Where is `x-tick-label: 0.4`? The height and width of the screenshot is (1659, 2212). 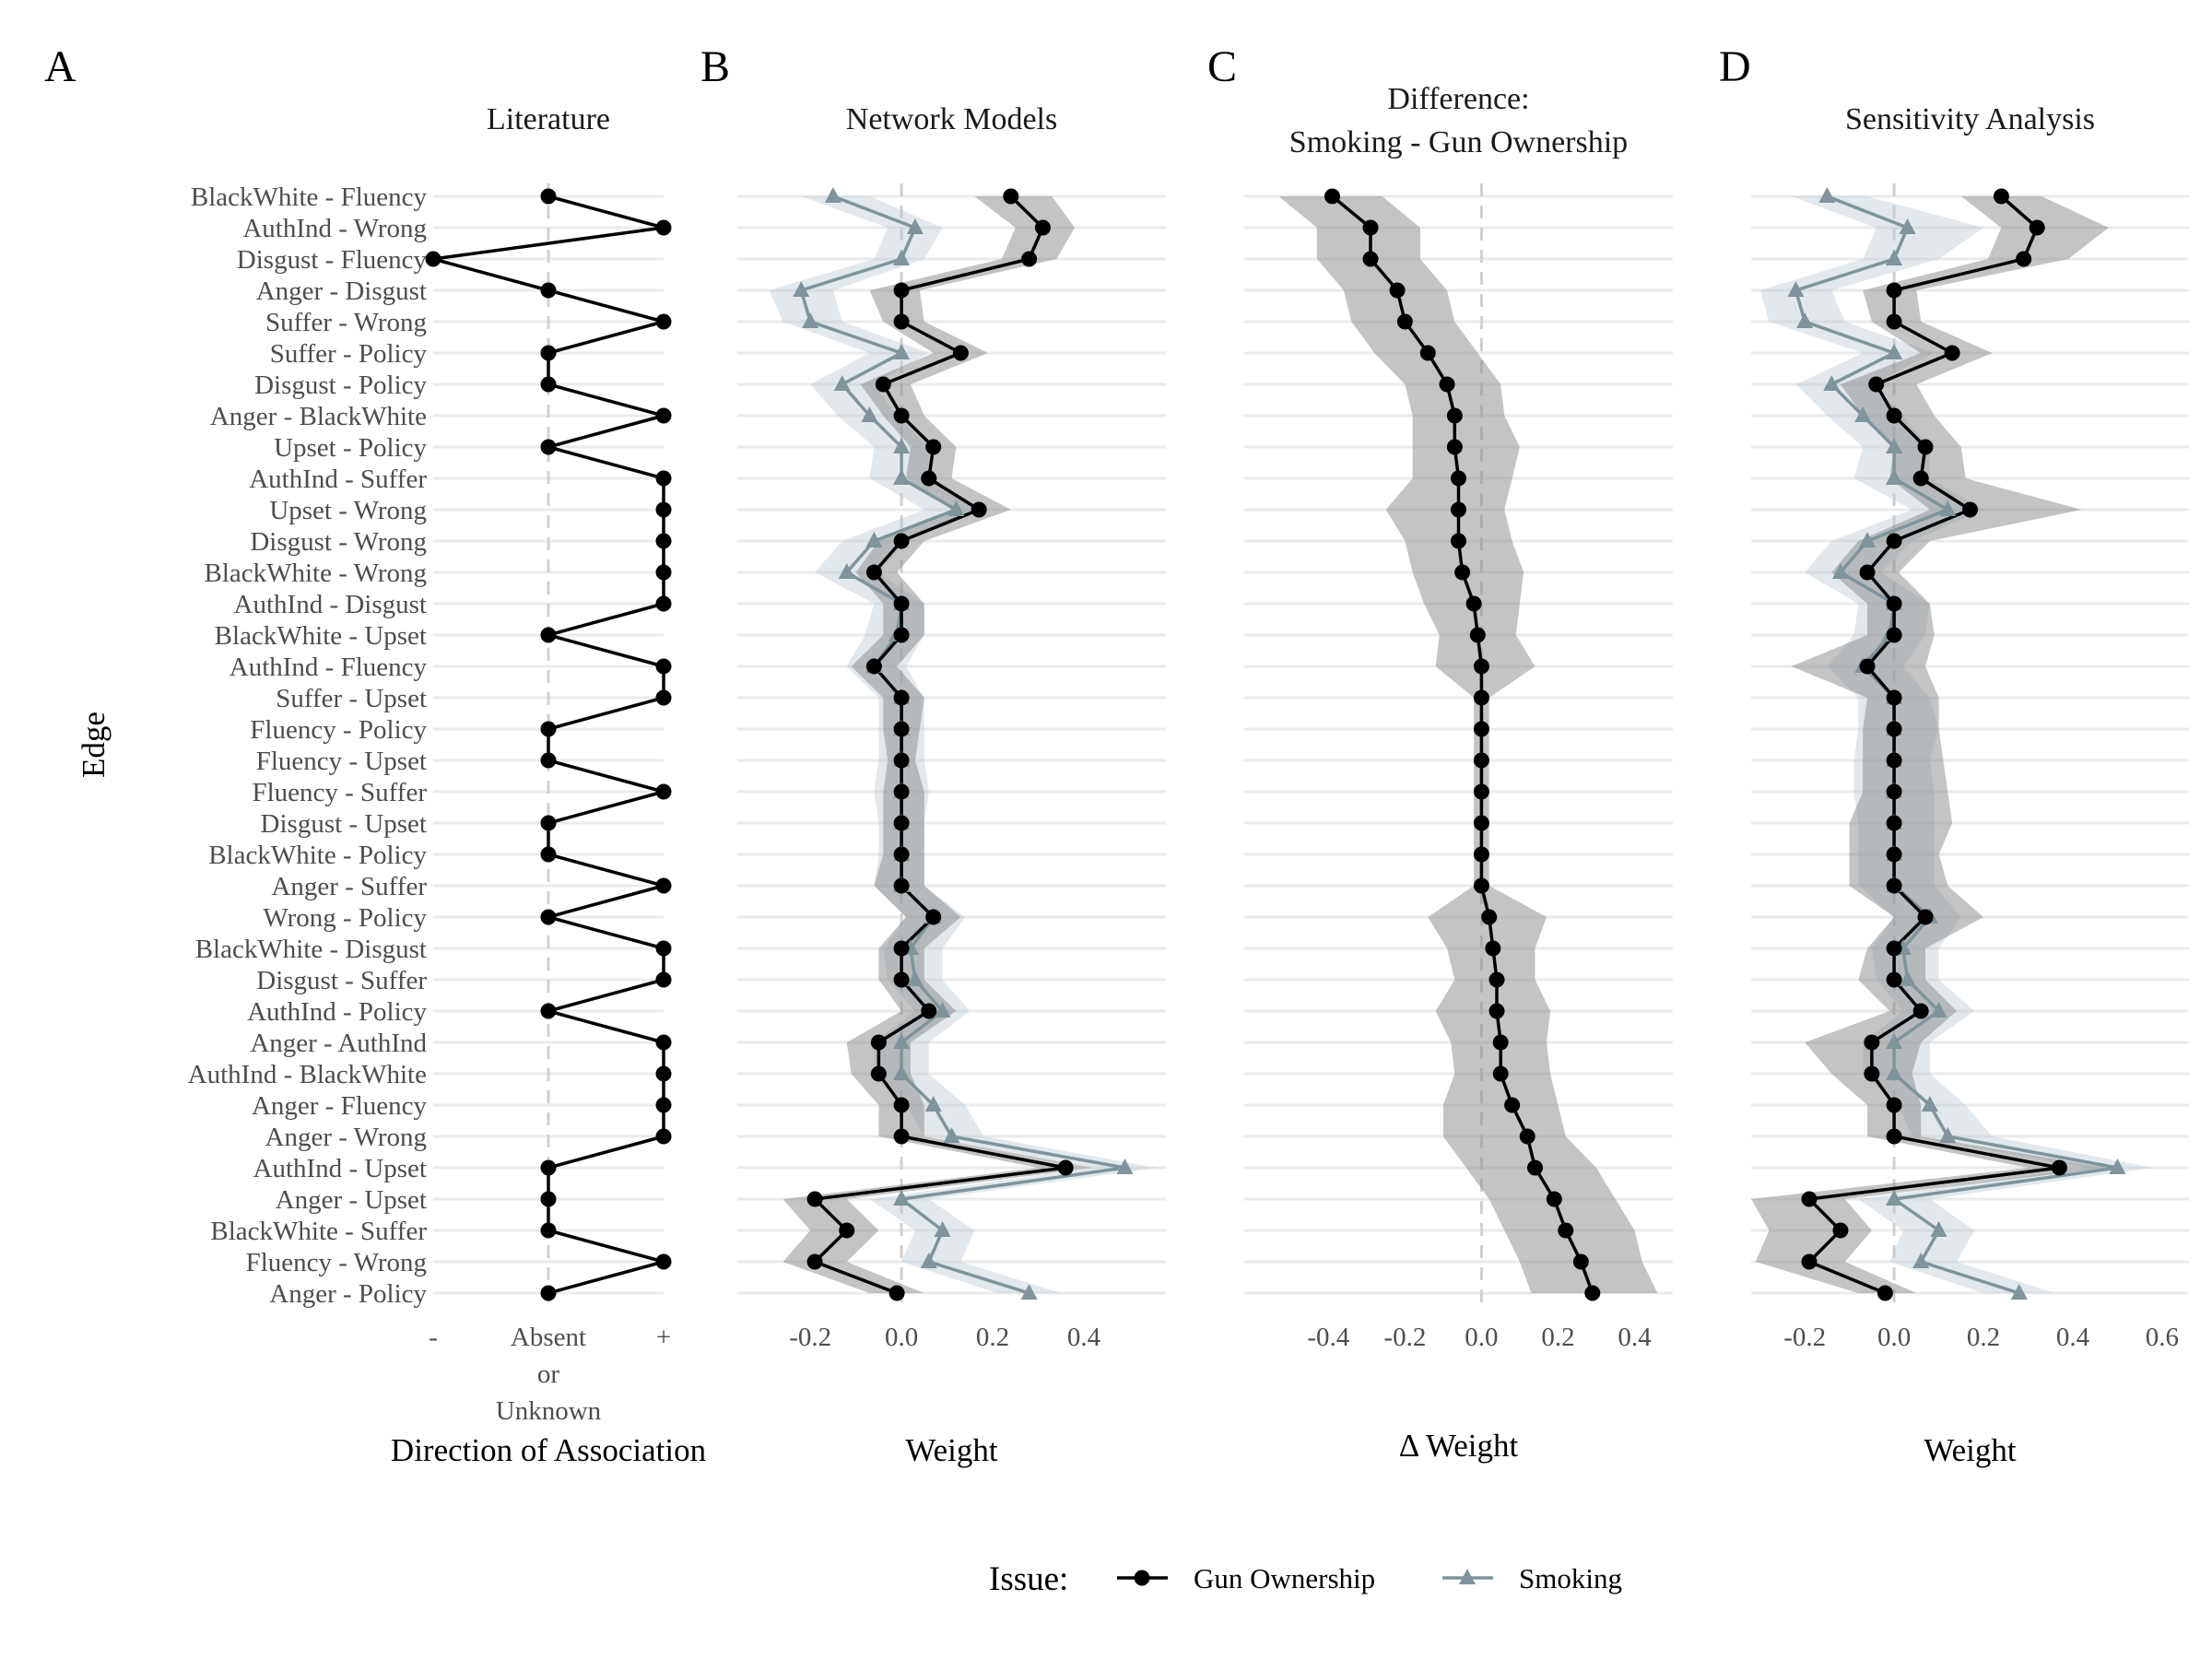 x-tick-label: 0.4 is located at coordinates (2073, 1337).